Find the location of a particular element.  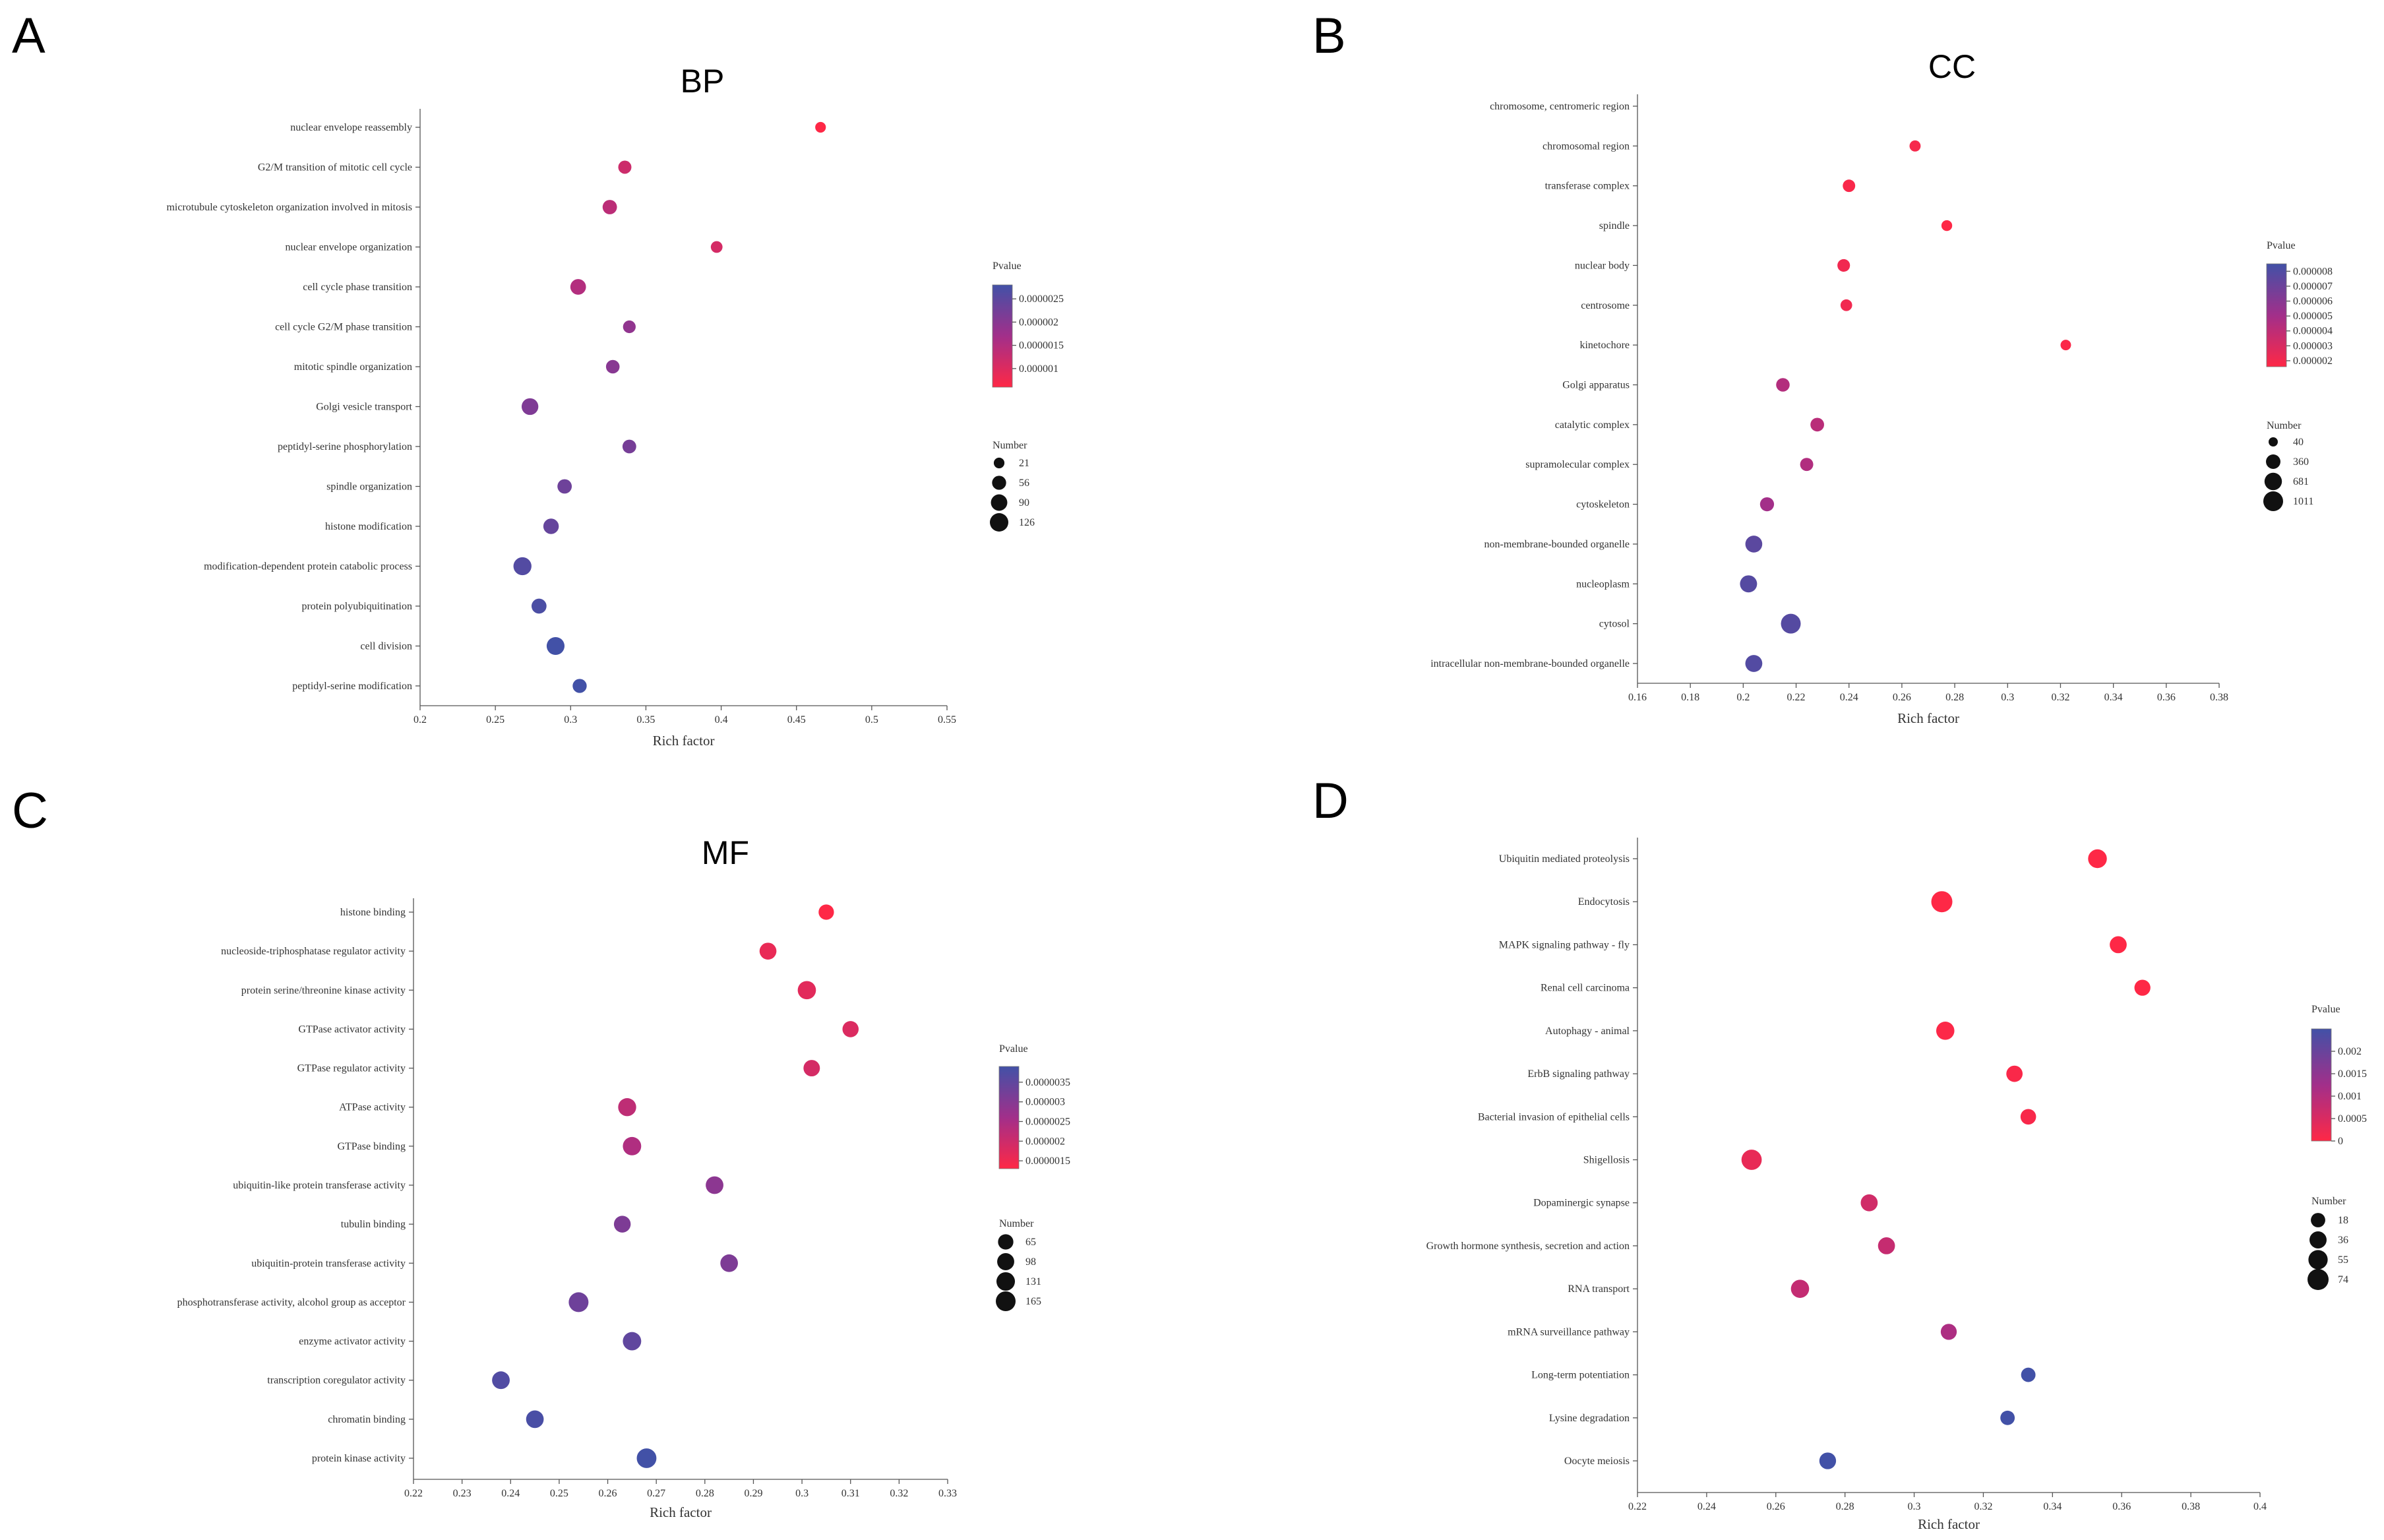

colorbar-tick-label: 0.000003 is located at coordinates (1045, 1102).